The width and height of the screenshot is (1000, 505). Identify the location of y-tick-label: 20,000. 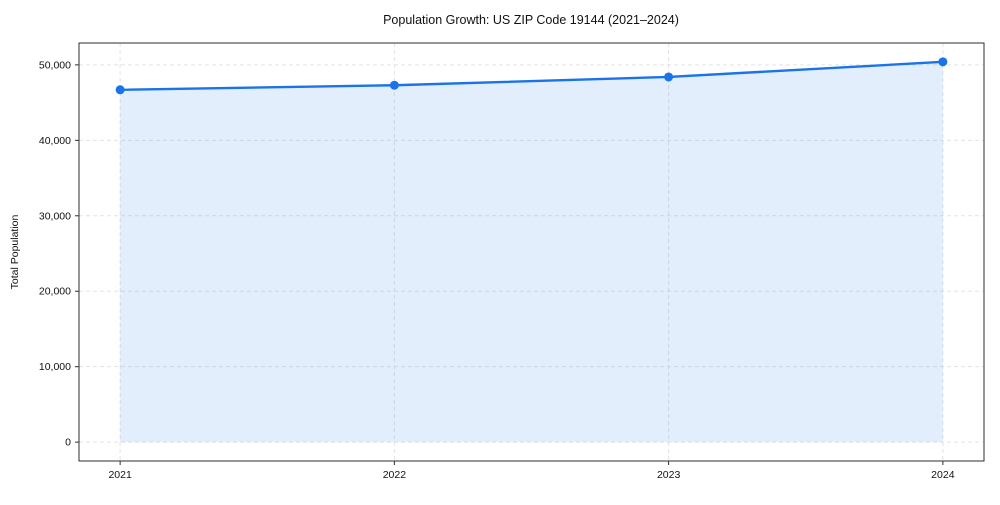
(55, 292).